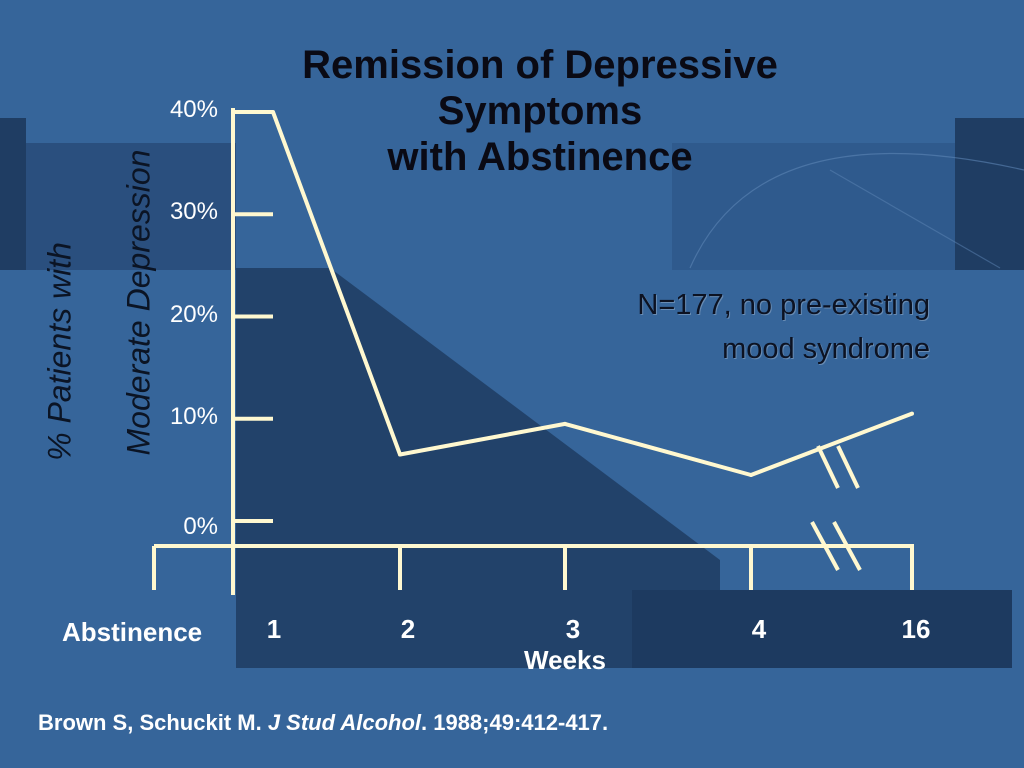 Image resolution: width=1024 pixels, height=768 pixels. I want to click on title-line-1: Remission of Depressive, so click(540, 65).